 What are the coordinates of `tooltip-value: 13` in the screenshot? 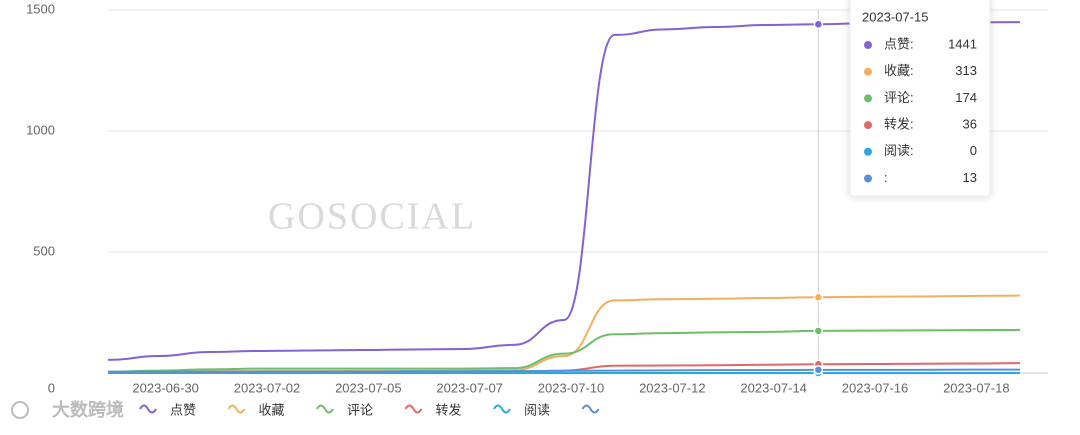 It's located at (970, 177).